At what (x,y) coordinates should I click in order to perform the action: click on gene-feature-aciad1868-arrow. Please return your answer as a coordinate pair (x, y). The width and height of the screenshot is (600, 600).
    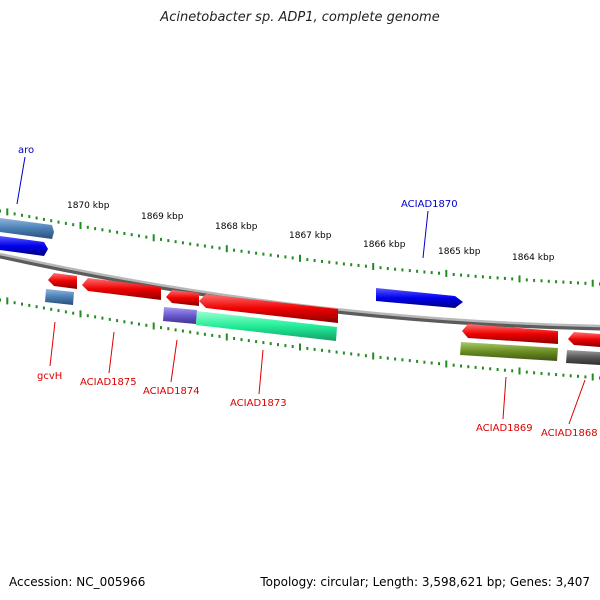
    Looking at the image, I should click on (584, 339).